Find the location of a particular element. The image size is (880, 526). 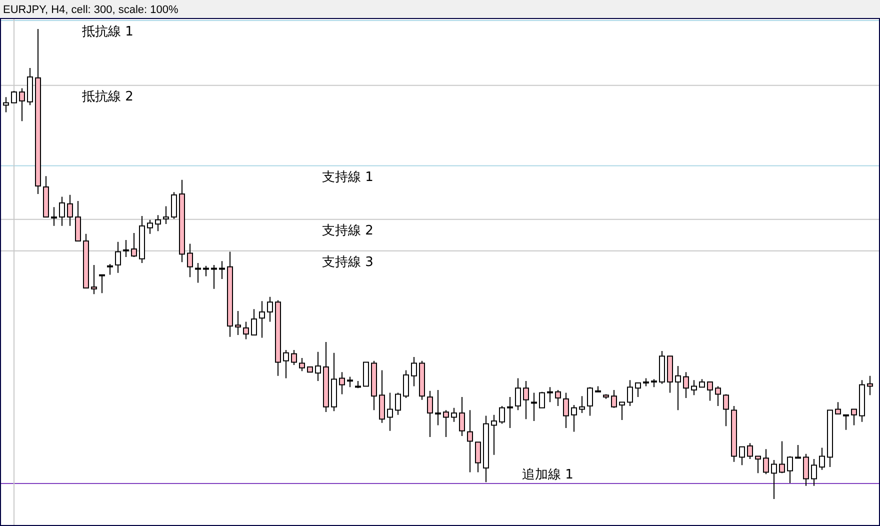

chart-title: EURJPY, H4, cell: 300, scale: 100% is located at coordinates (90, 10).